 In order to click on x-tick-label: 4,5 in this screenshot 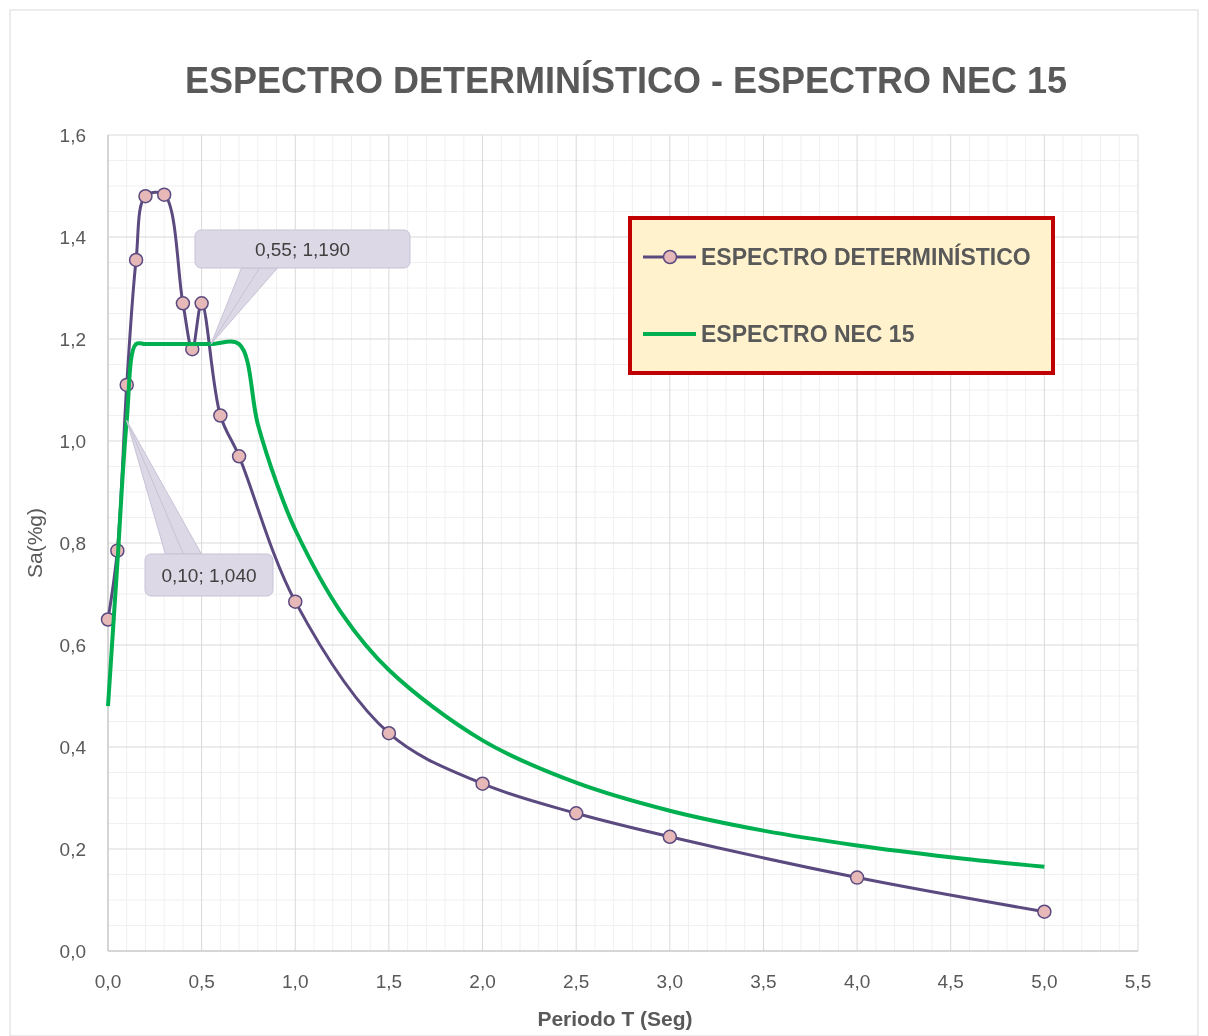, I will do `click(950, 981)`.